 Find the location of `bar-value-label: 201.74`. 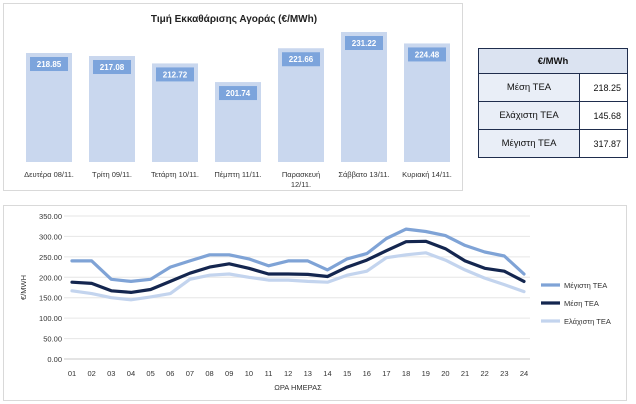

bar-value-label: 201.74 is located at coordinates (238, 93).